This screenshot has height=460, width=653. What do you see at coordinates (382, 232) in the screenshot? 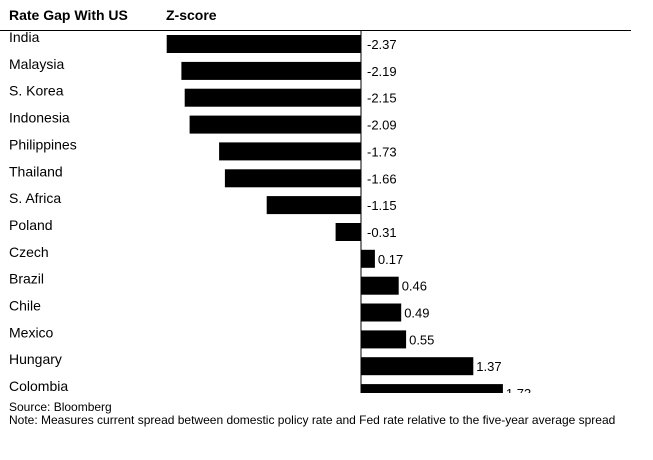
I see `value-label-poland: -0.31` at bounding box center [382, 232].